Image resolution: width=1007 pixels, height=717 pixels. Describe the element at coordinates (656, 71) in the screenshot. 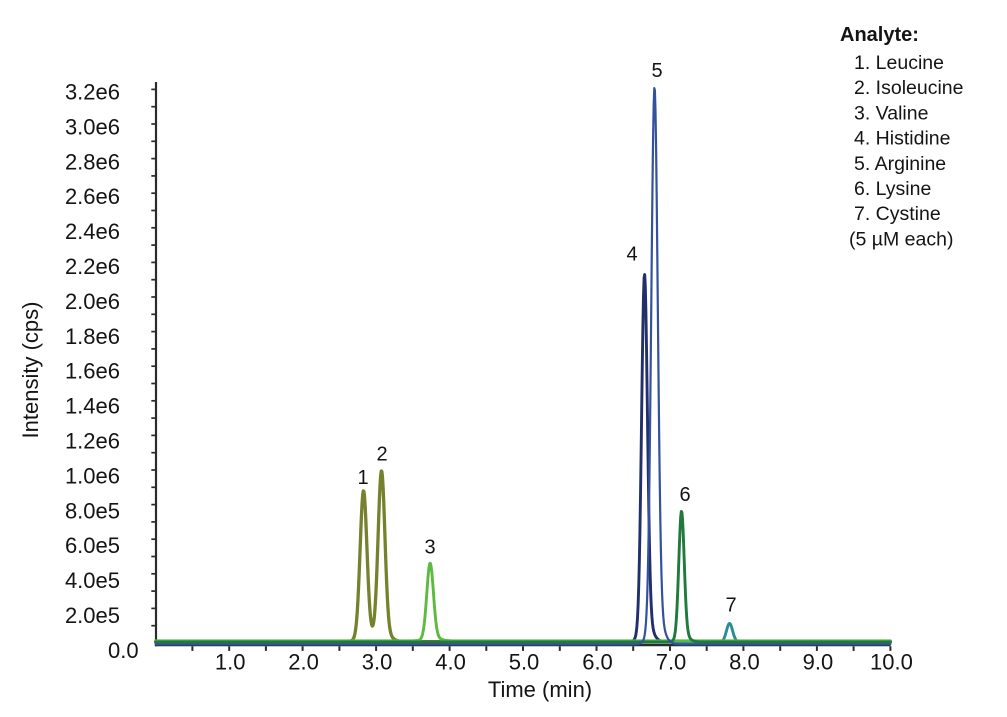

I see `svg-text: 5` at that location.